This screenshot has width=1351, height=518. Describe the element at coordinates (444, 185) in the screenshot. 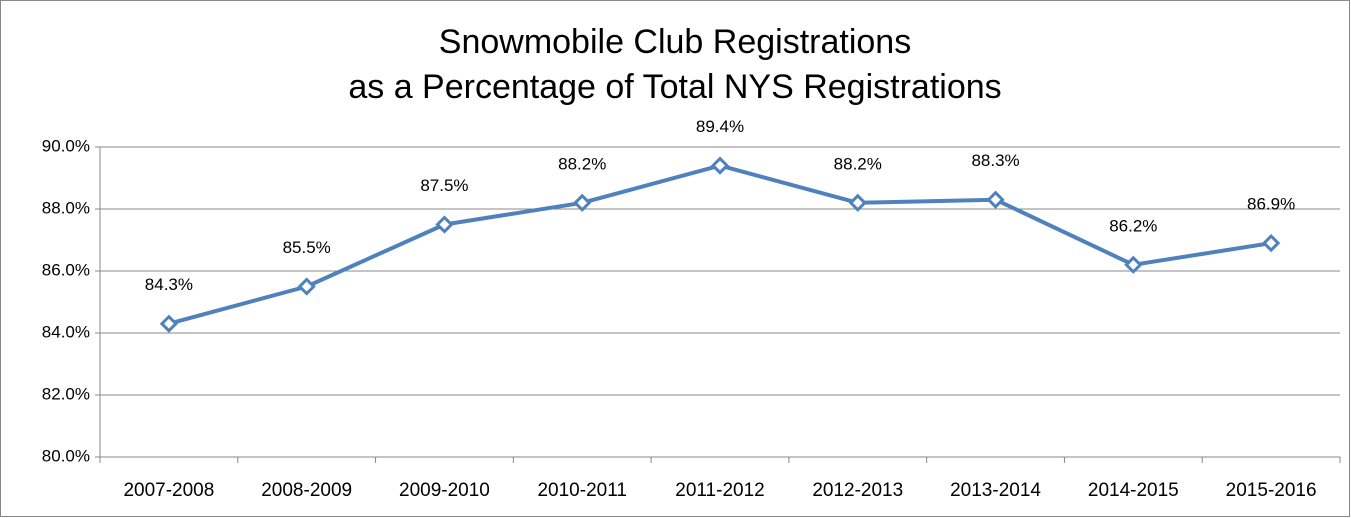

I see `data-label: 87.5%` at that location.